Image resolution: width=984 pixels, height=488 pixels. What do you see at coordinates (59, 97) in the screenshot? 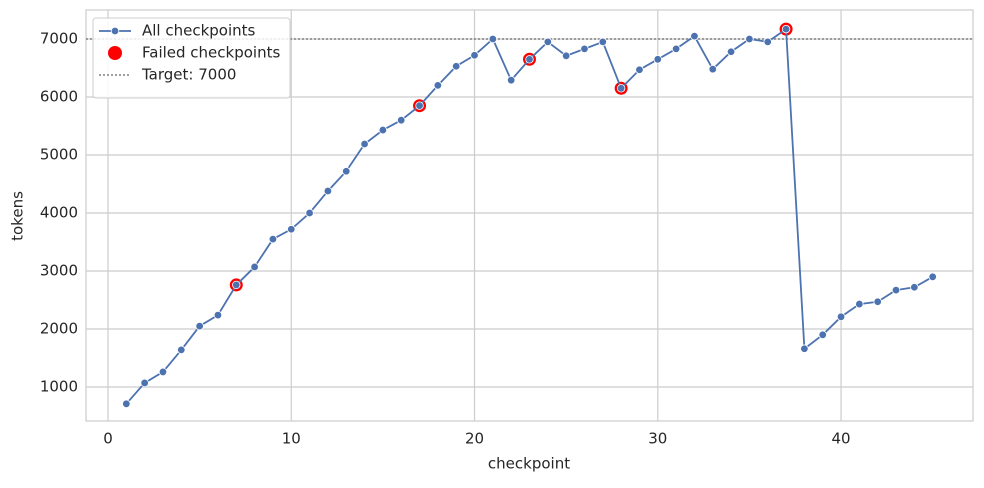
I see `y-tick-label: 6000` at bounding box center [59, 97].